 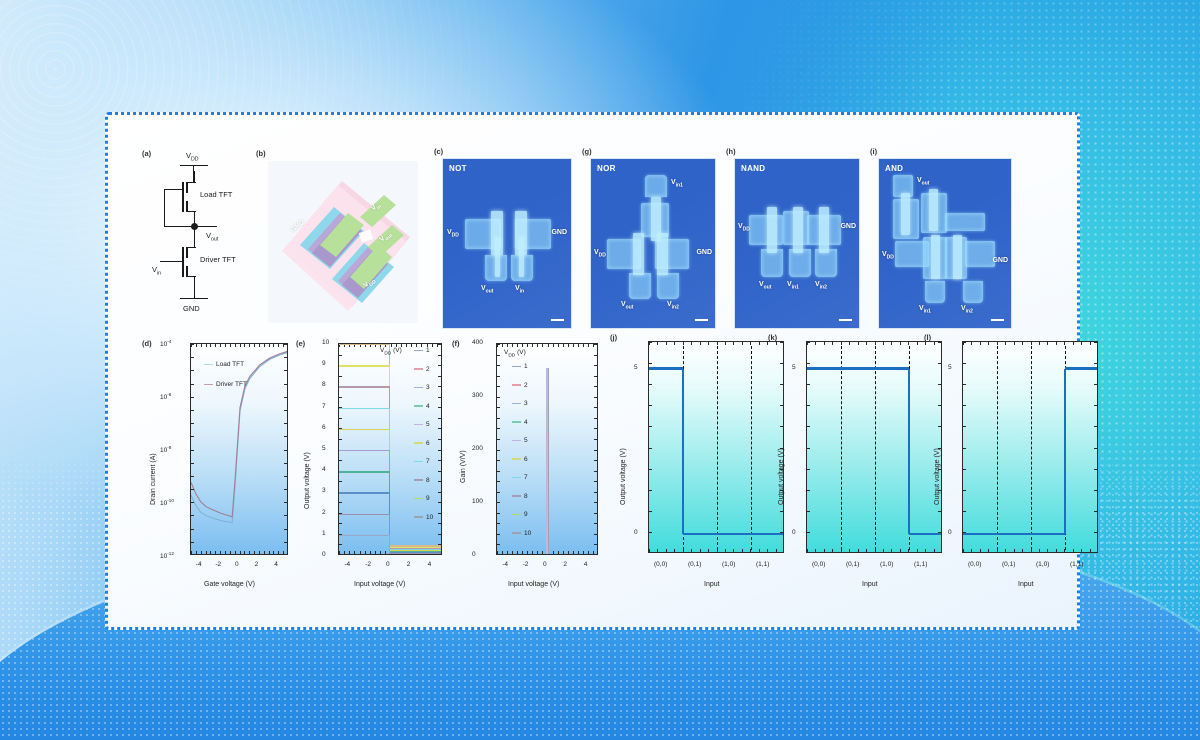 What do you see at coordinates (520, 496) in the screenshot?
I see `legend-entry: 8` at bounding box center [520, 496].